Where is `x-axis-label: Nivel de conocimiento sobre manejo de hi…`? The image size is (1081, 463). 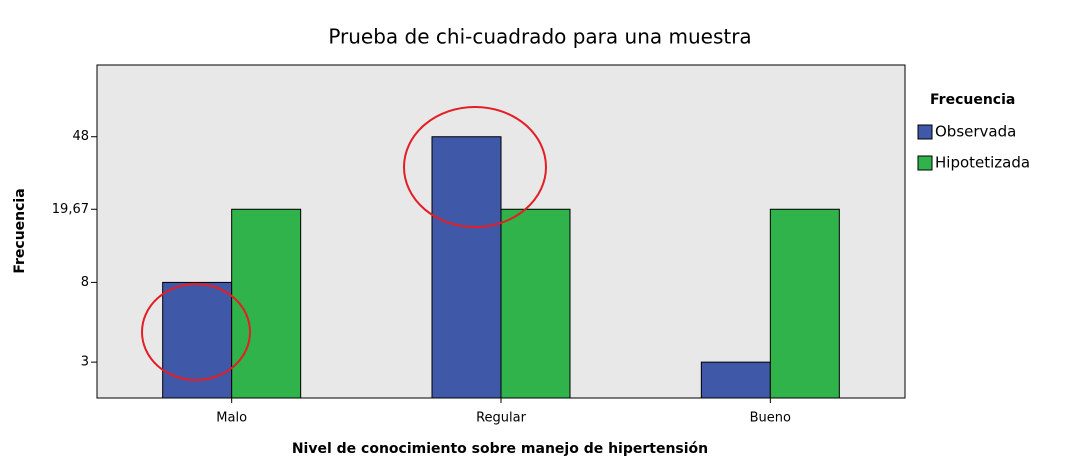
x-axis-label: Nivel de conocimiento sobre manejo de hi… is located at coordinates (500, 449).